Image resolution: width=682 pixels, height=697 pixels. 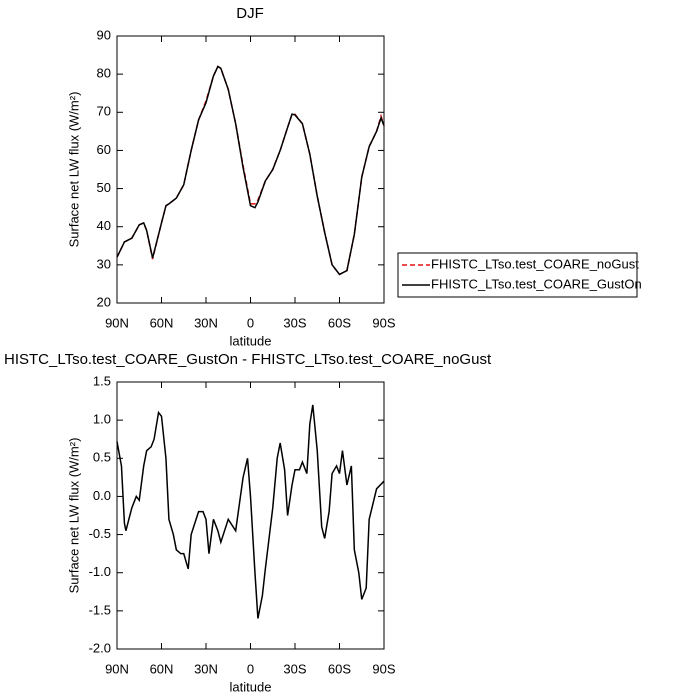 I want to click on y-tick-label: 60, so click(x=104, y=149).